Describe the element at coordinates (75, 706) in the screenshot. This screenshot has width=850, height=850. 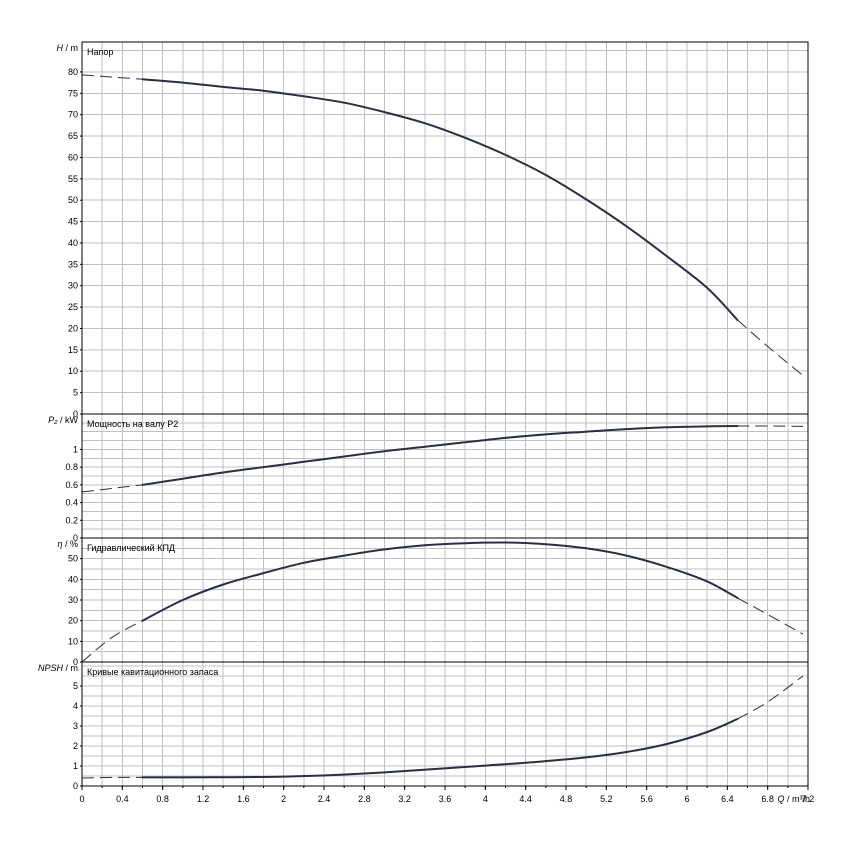
I see `npsh-y-tick-label: 4` at that location.